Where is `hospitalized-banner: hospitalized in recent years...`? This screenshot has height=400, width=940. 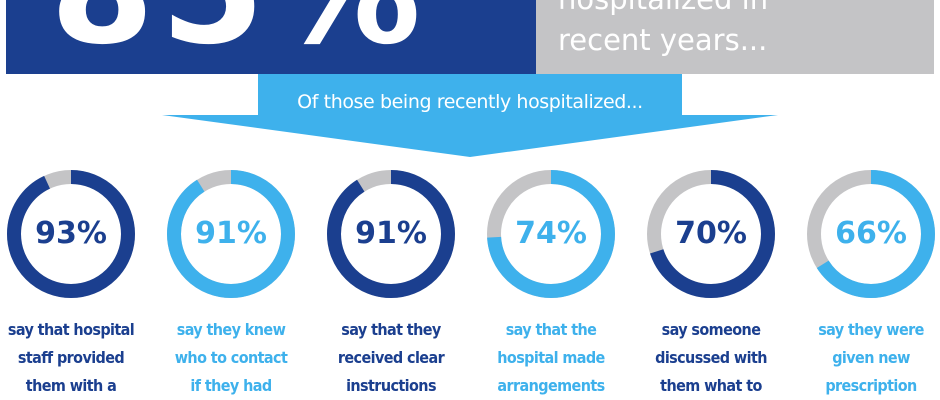 hospitalized-banner: hospitalized in recent years... is located at coordinates (735, 37).